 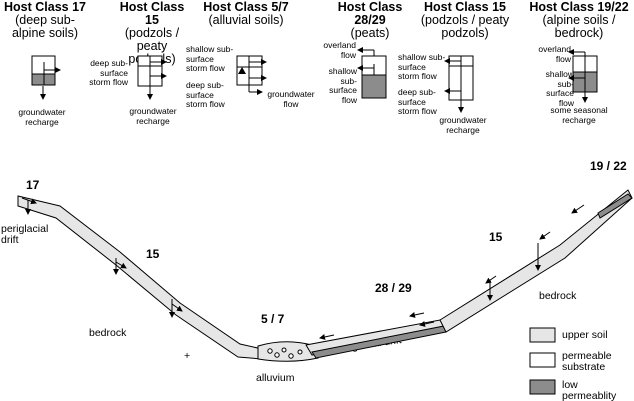 What do you see at coordinates (342, 85) in the screenshot?
I see `c2829-shallow-note: shallow sub-surface flow` at bounding box center [342, 85].